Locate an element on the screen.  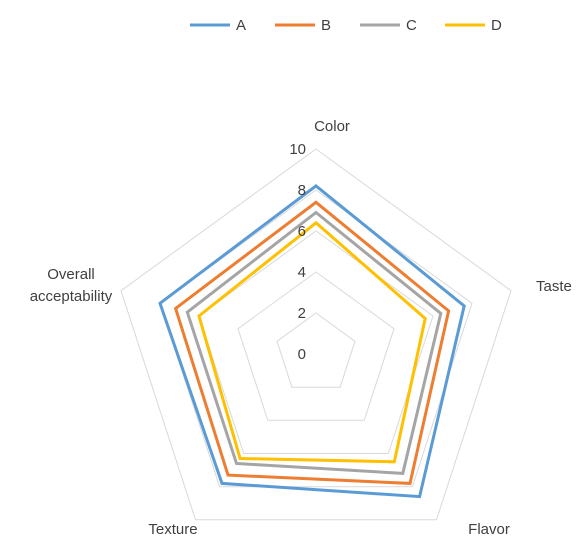
tick-label-10: 10 is located at coordinates (297, 149).